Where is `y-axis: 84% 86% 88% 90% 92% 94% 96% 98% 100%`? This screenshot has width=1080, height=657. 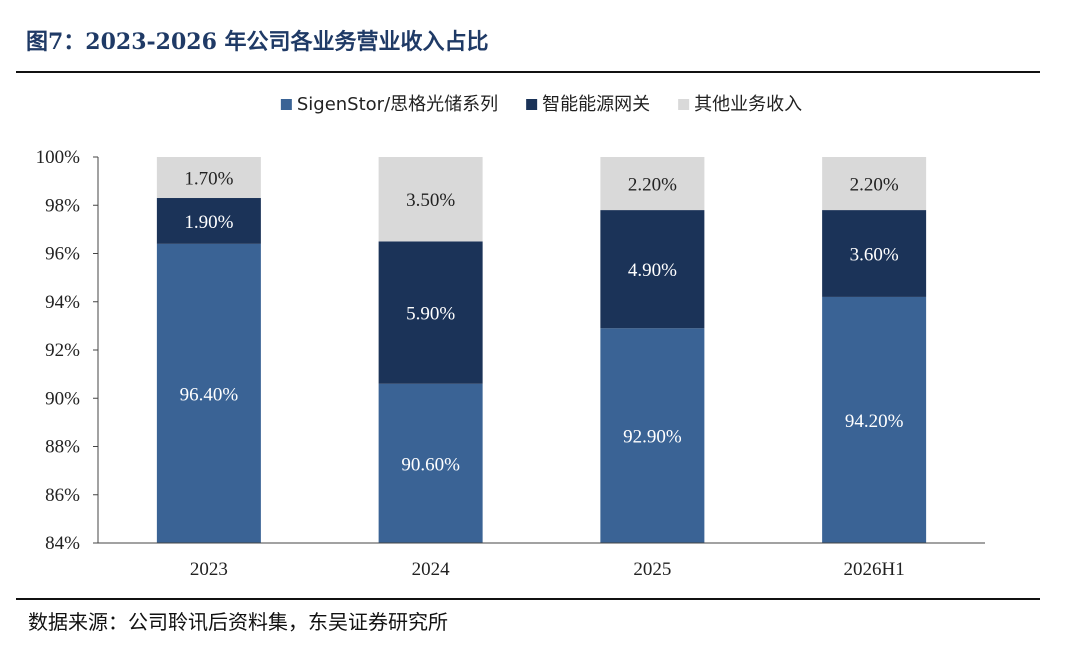 y-axis: 84% 86% 88% 90% 92% 94% 96% 98% 100% is located at coordinates (67, 350).